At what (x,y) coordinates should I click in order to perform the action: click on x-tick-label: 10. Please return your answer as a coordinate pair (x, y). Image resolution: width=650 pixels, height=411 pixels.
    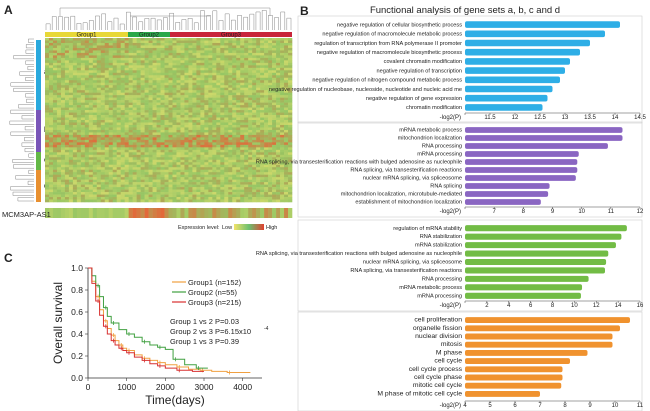
    Looking at the image, I should click on (615, 406).